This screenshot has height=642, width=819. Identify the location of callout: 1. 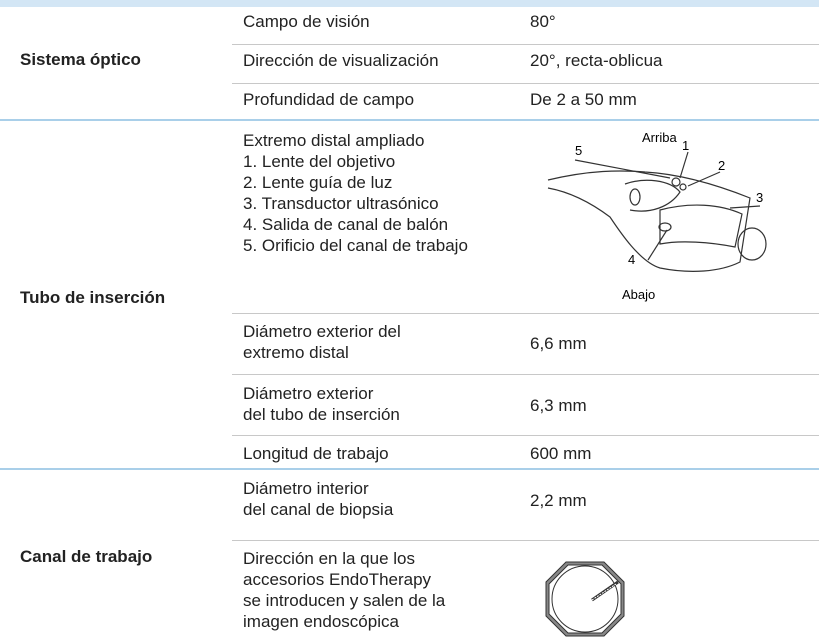
(685, 145).